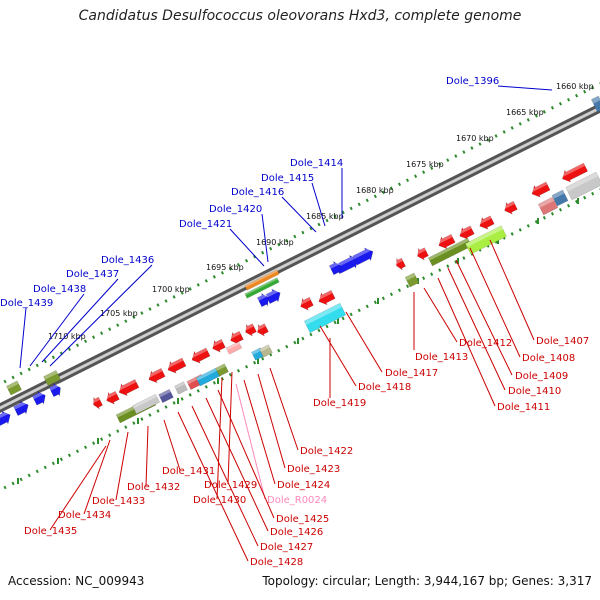  What do you see at coordinates (153, 487) in the screenshot?
I see `gene-label-dole-1432: Dole_1432` at bounding box center [153, 487].